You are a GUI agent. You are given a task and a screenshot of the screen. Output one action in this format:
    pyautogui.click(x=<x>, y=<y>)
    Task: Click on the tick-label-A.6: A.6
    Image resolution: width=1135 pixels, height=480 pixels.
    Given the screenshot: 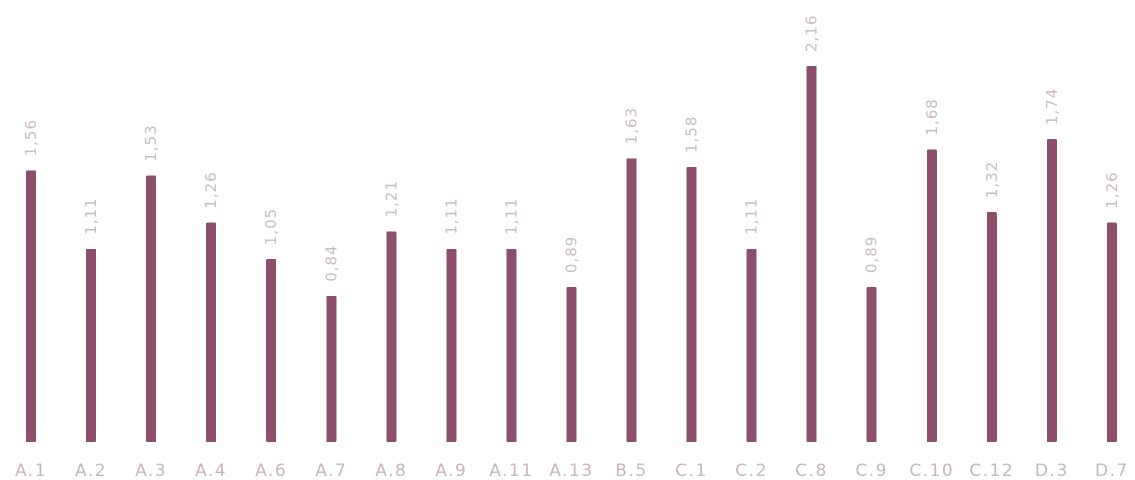 What is the action you would take?
    pyautogui.click(x=271, y=470)
    